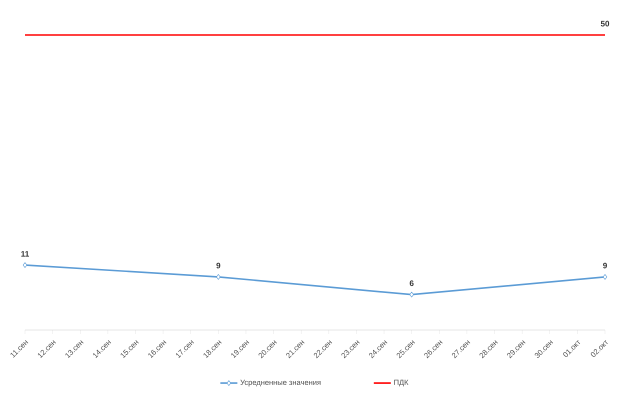 This screenshot has height=398, width=624. I want to click on data-label: 6, so click(412, 283).